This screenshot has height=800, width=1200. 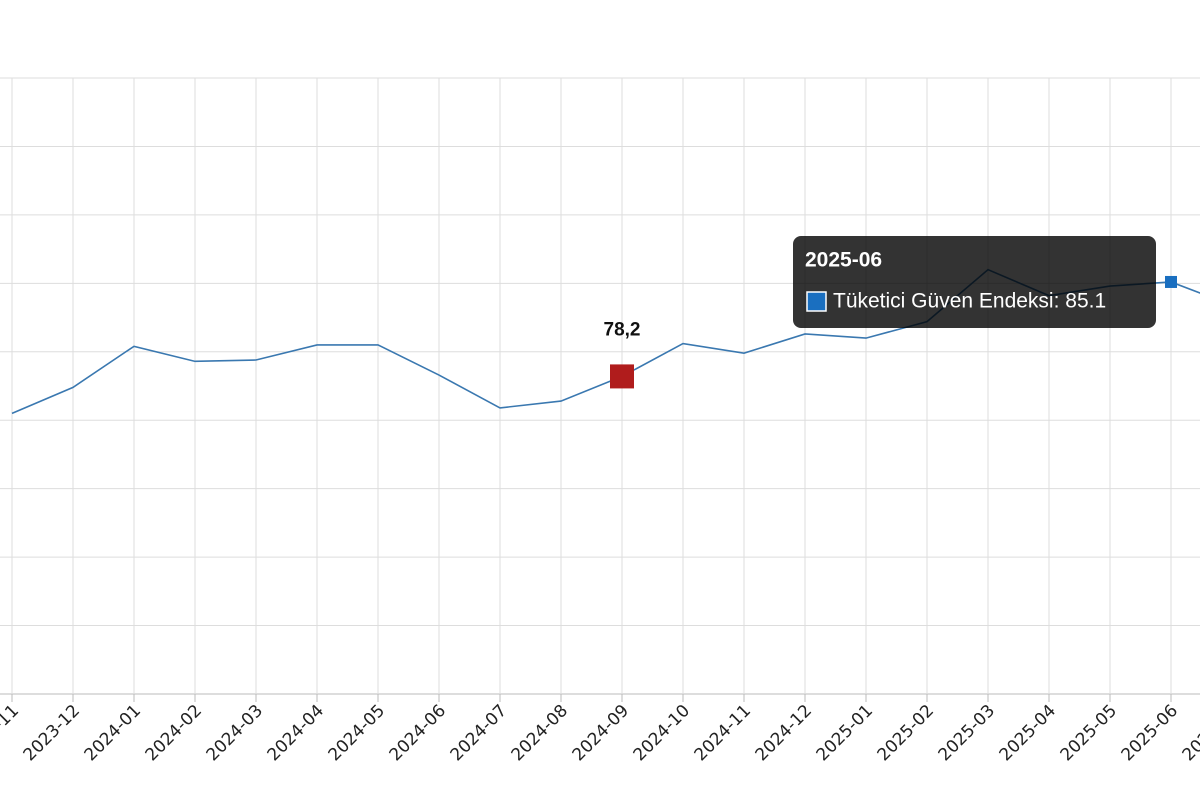 I want to click on tooltip-box, so click(x=974, y=282).